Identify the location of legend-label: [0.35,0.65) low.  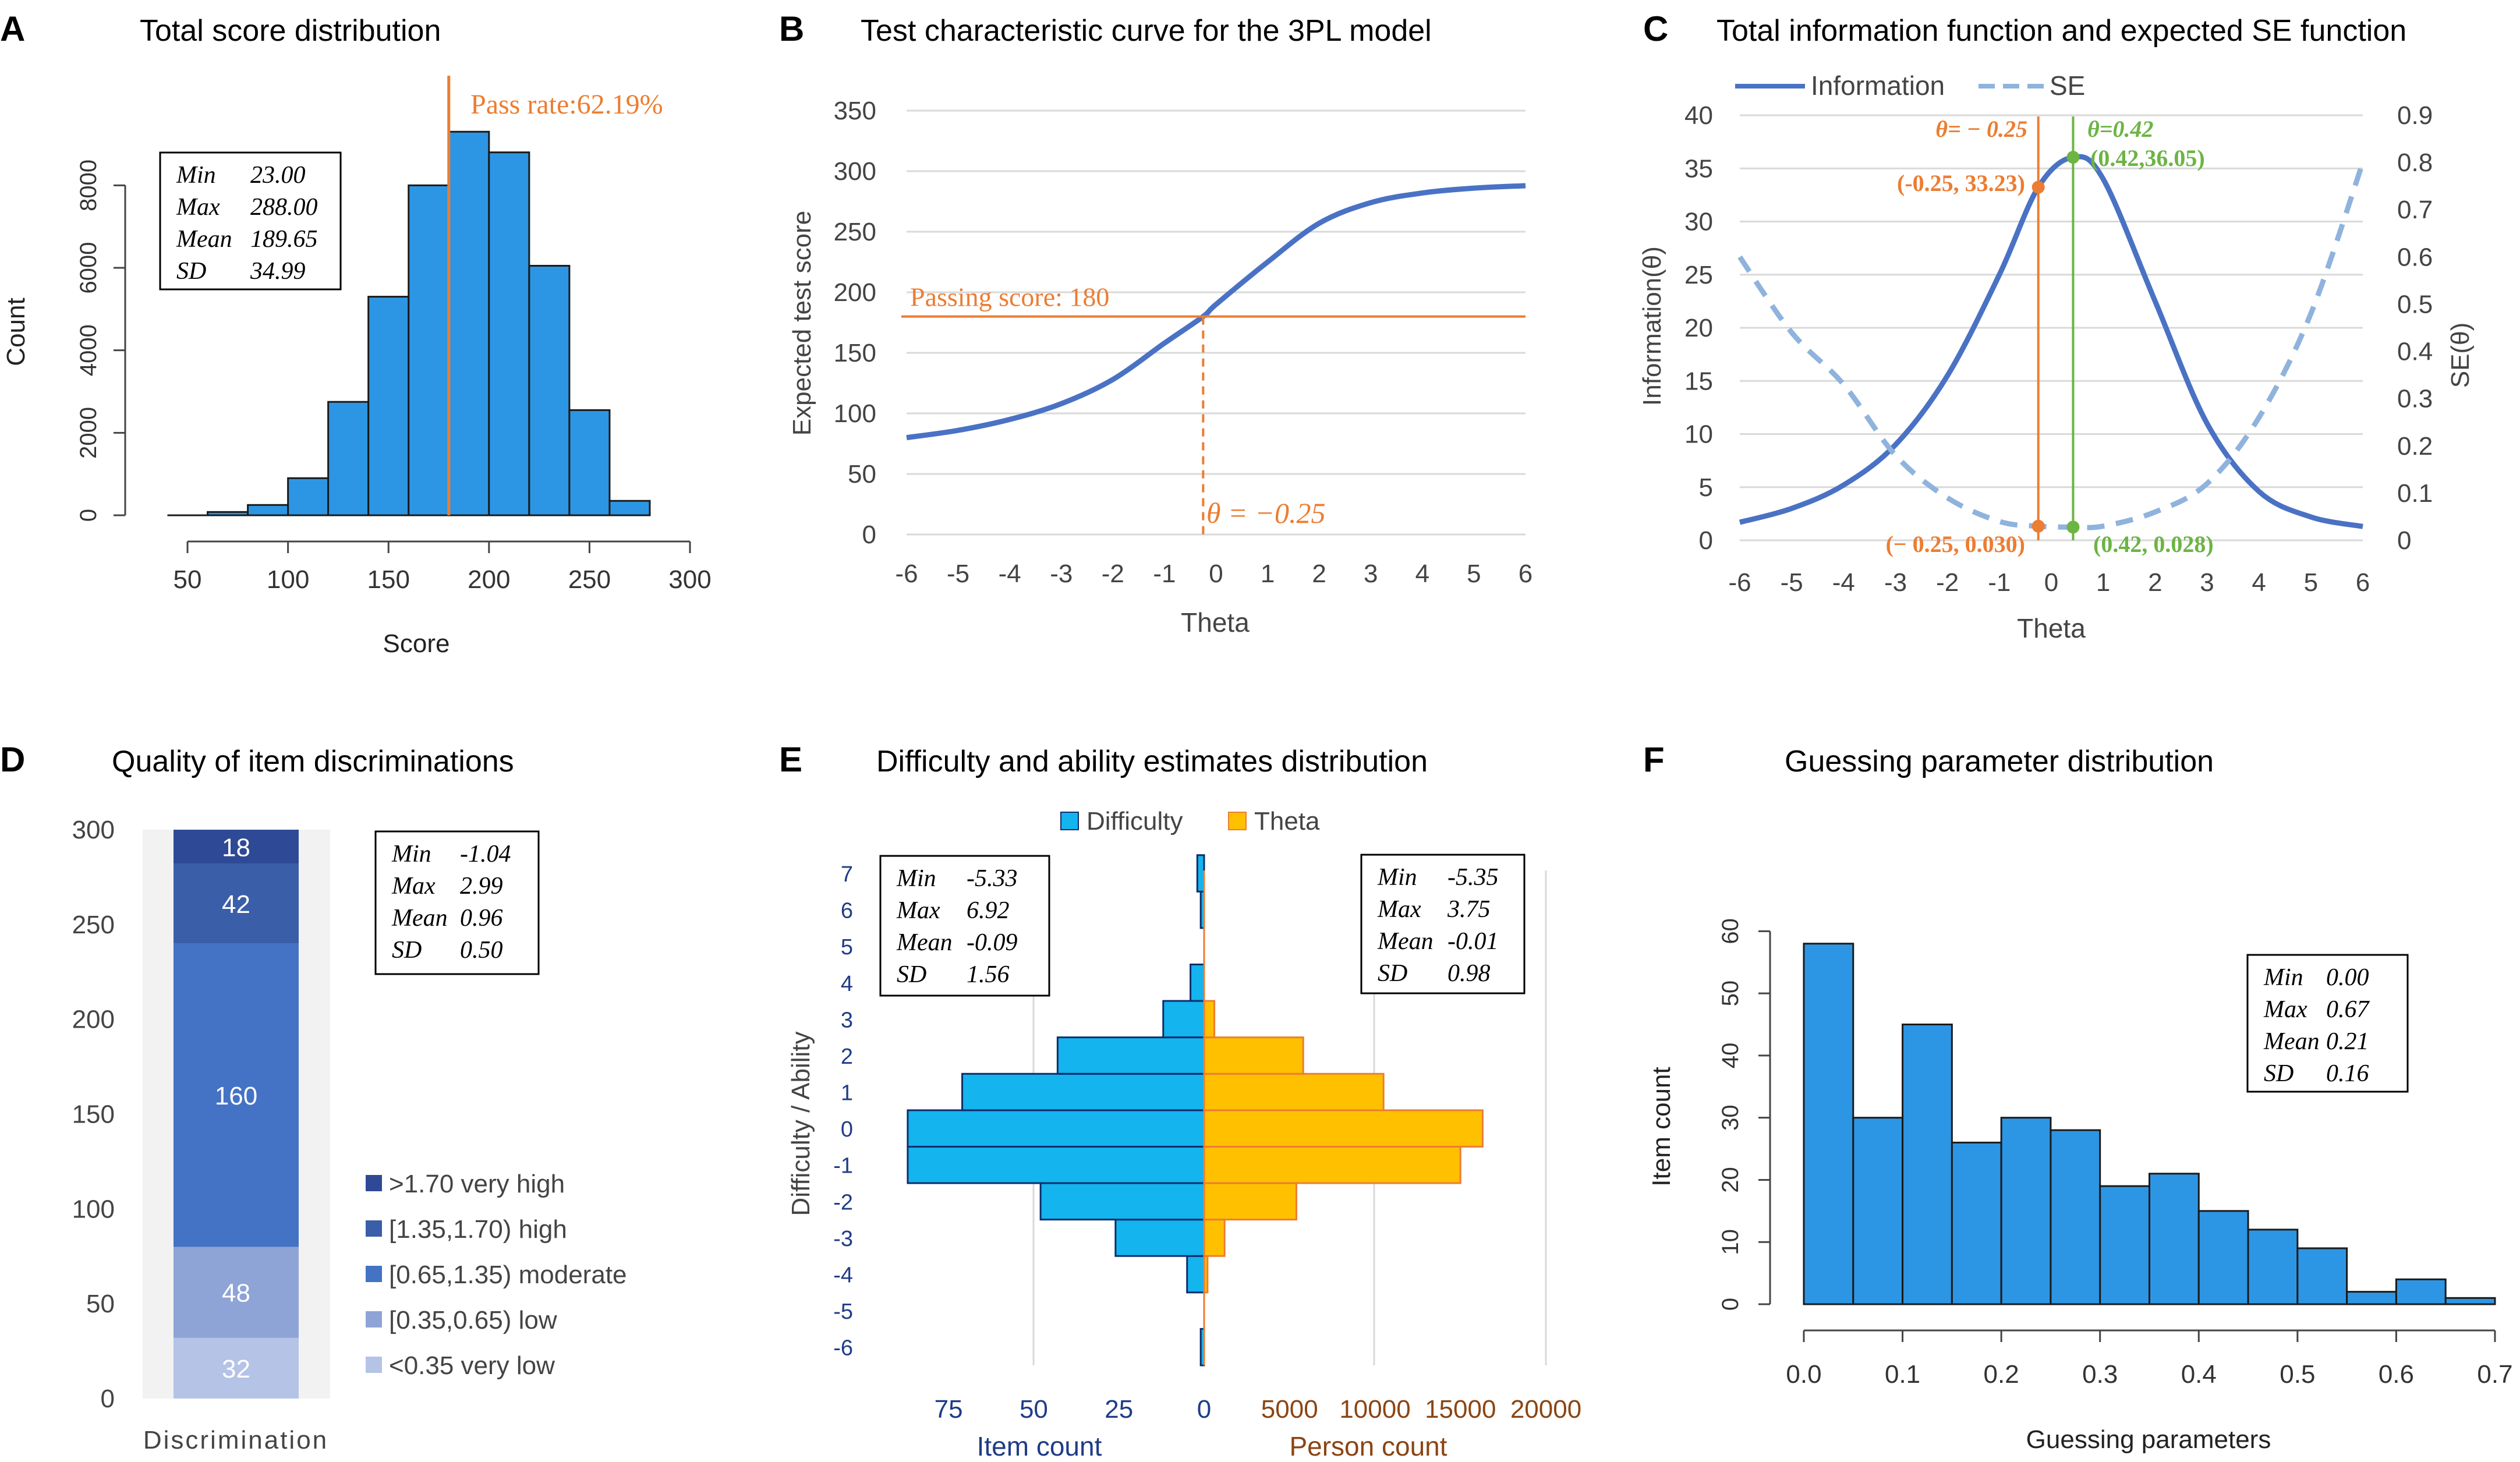
(473, 1320).